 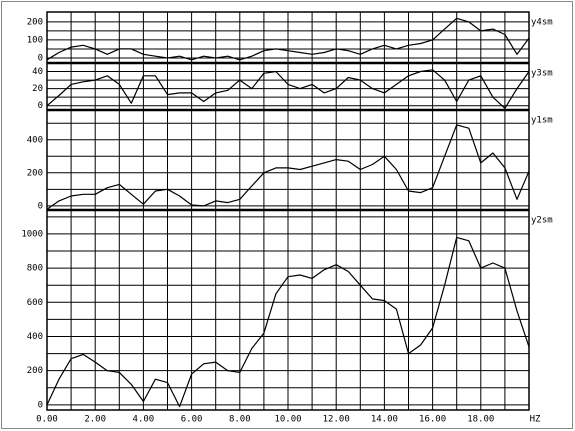 I want to click on y-tick-label: 20, so click(x=37, y=89).